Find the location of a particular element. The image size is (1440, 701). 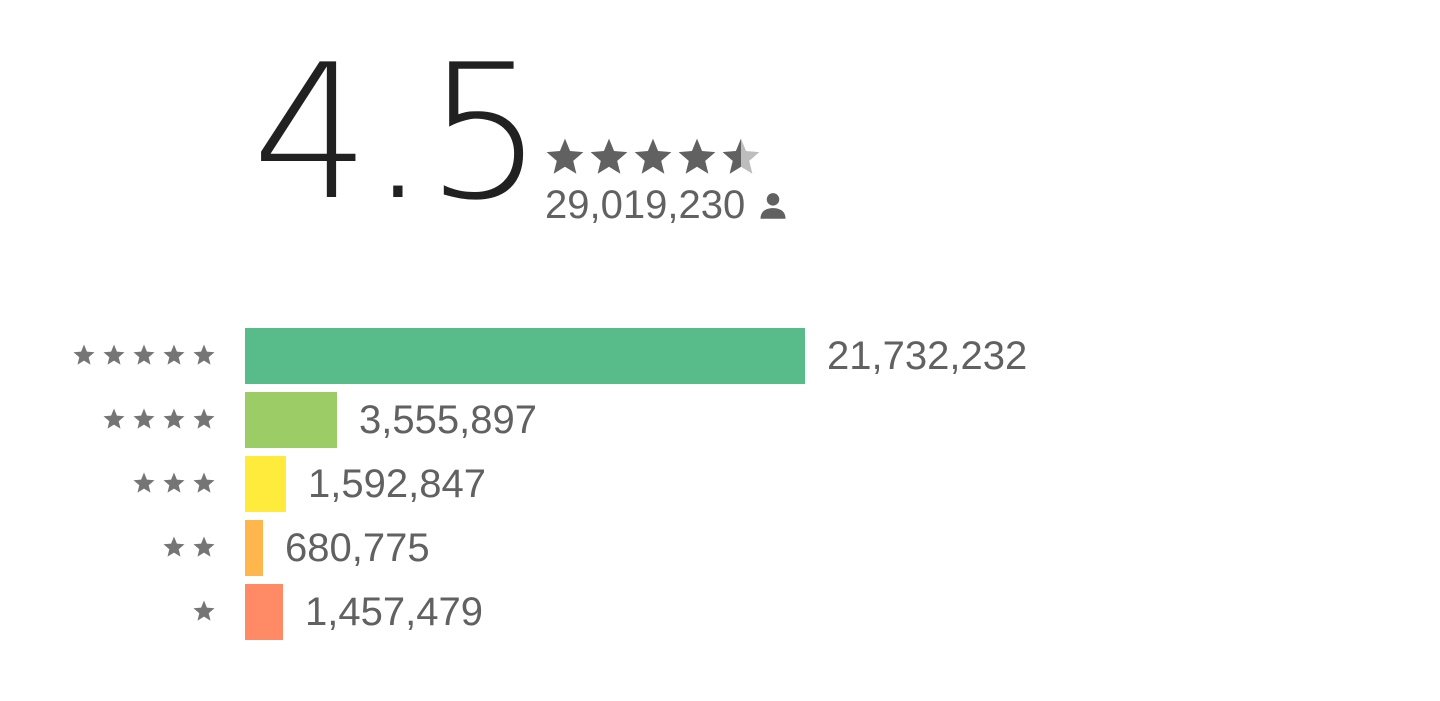

average-rating-score: 4.5 is located at coordinates (398, 132).